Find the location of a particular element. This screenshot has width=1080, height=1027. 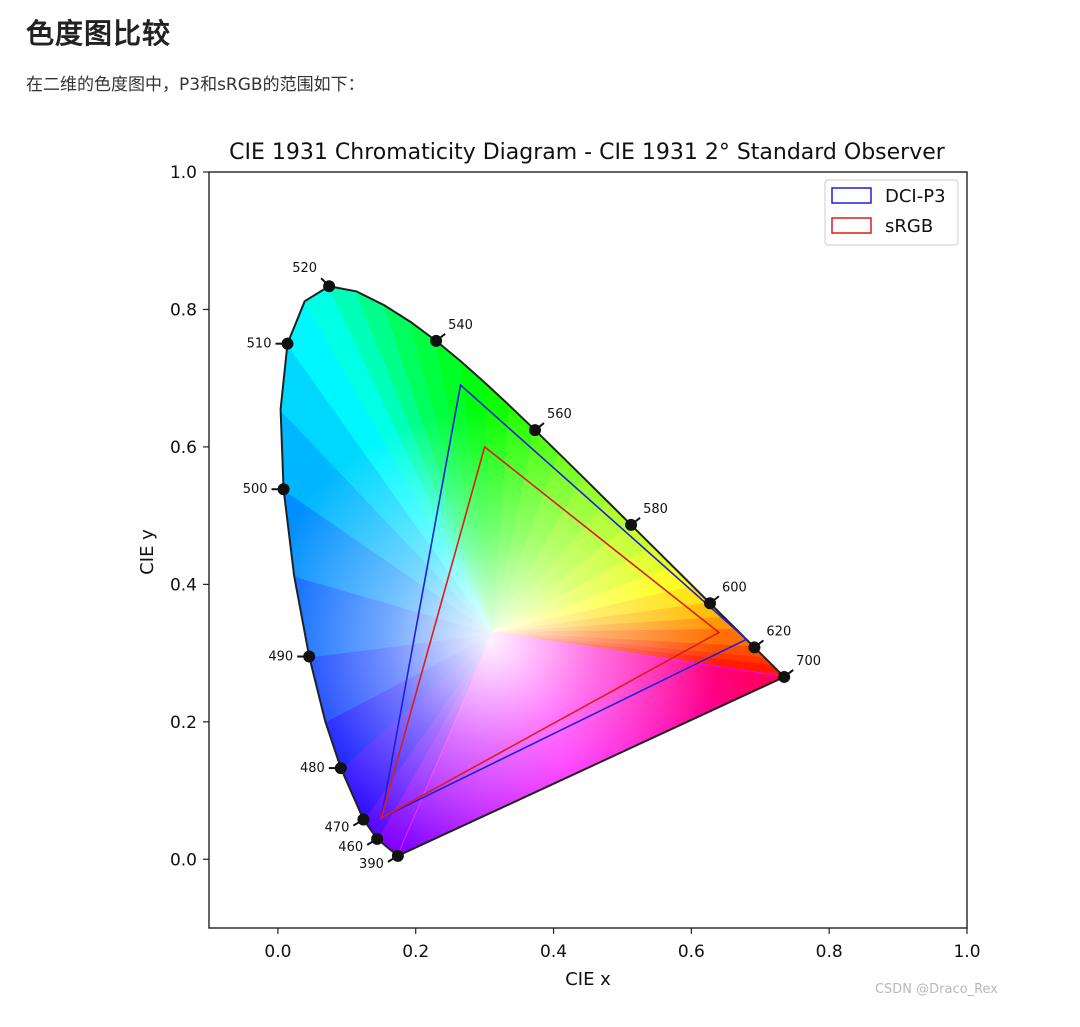

wavelength-label: 580 is located at coordinates (655, 509).